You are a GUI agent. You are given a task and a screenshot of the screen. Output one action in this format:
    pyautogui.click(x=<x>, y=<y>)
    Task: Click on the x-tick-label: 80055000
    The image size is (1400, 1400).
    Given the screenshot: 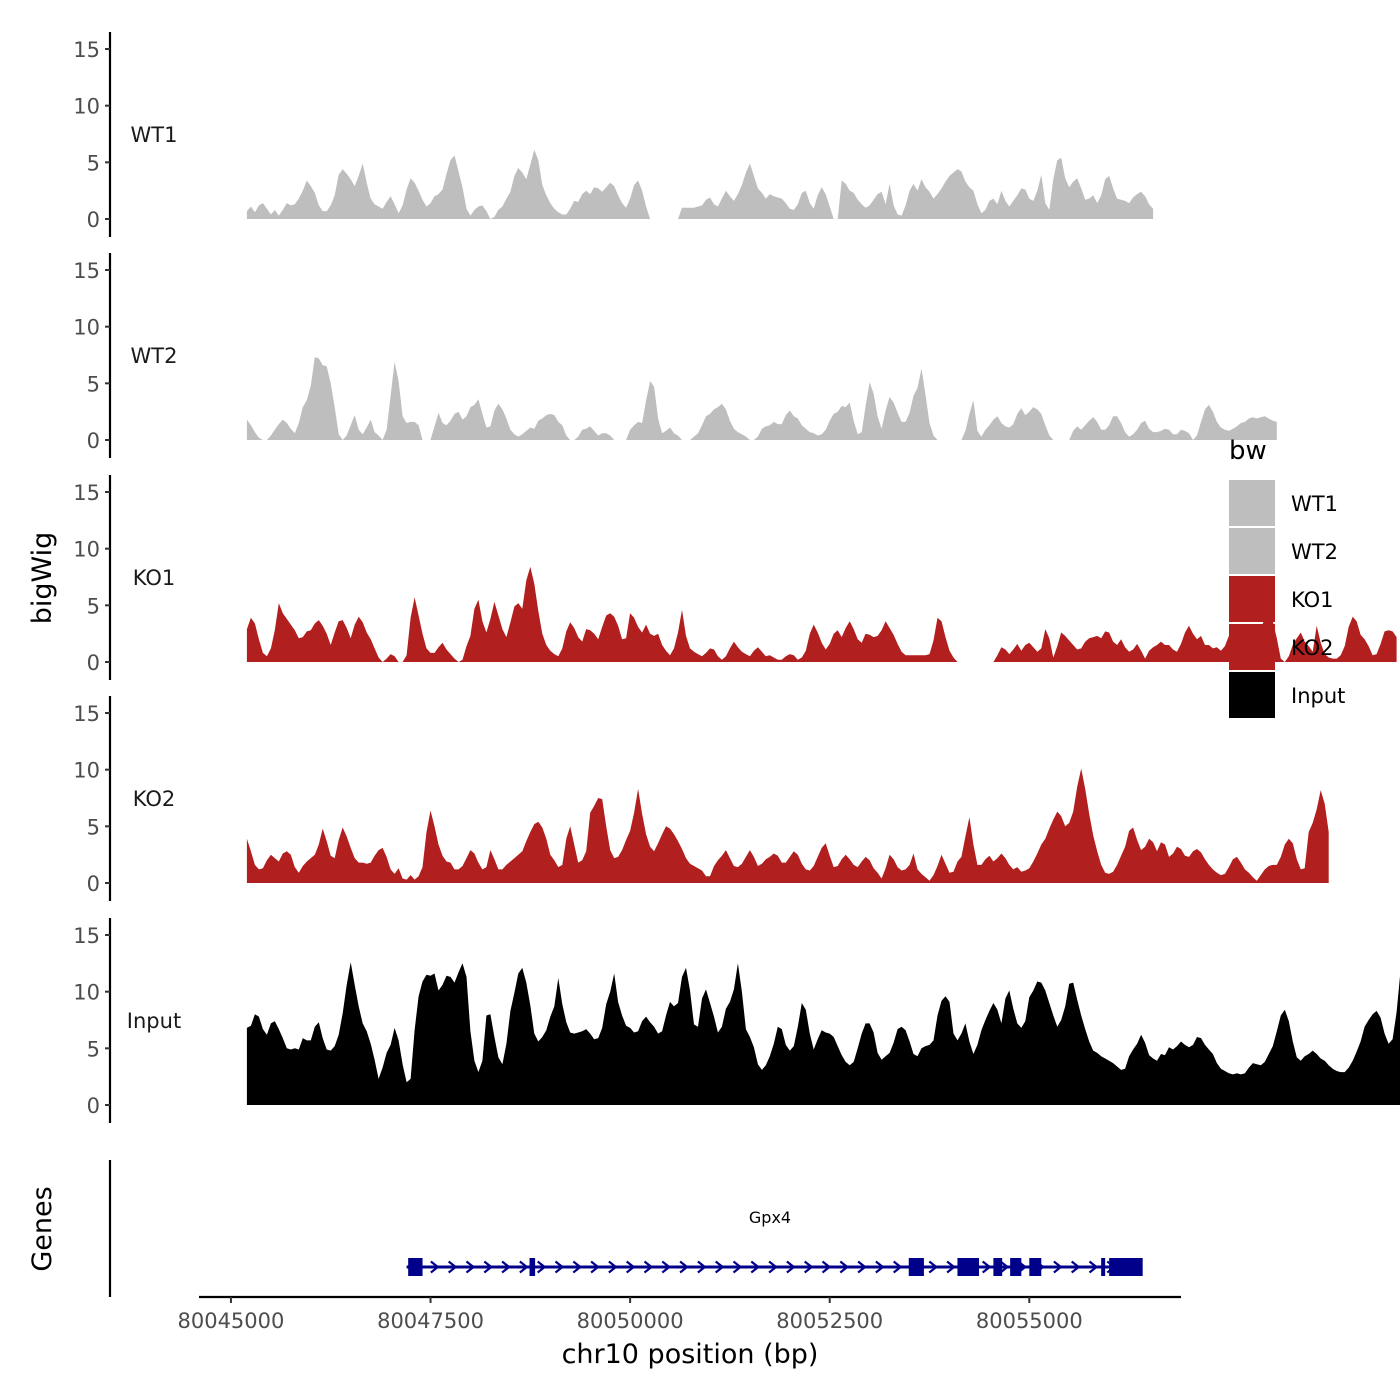 What is the action you would take?
    pyautogui.click(x=1029, y=1321)
    